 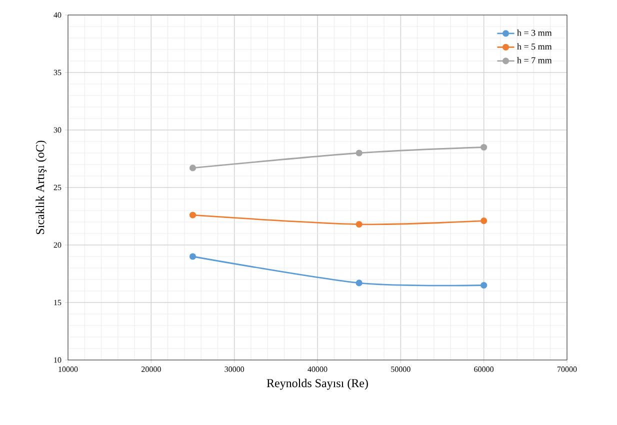 What do you see at coordinates (58, 130) in the screenshot?
I see `y-tick-label: 30` at bounding box center [58, 130].